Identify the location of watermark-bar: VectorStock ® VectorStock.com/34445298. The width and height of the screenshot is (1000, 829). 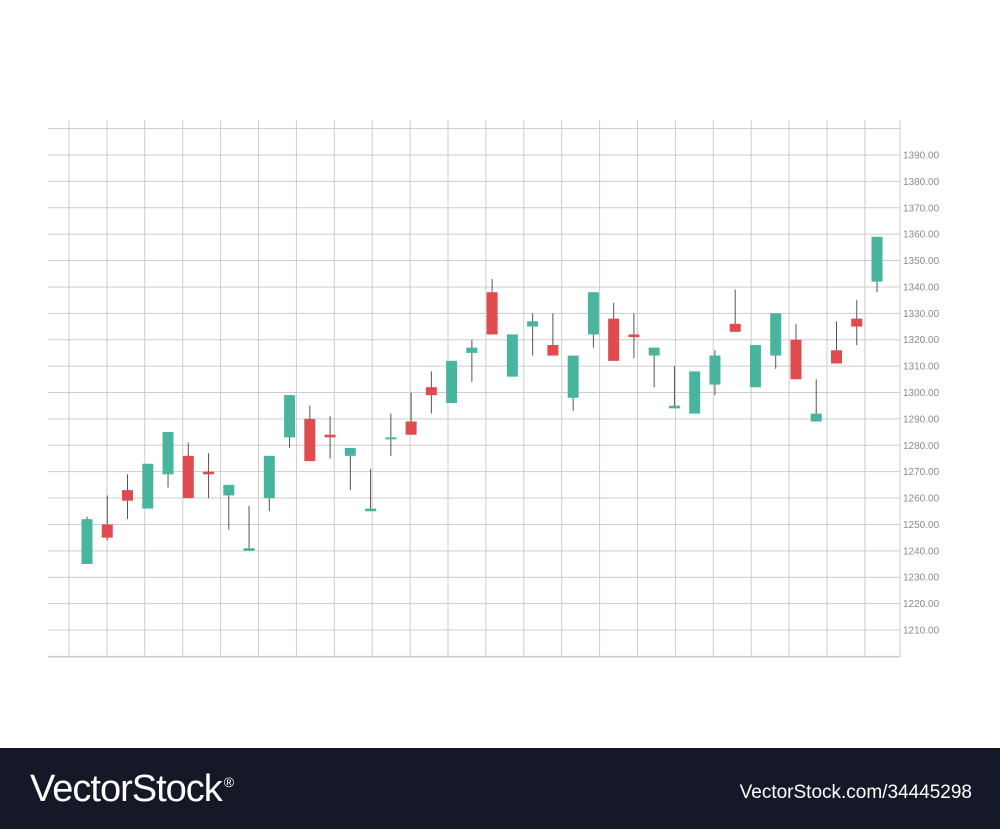
(500, 788).